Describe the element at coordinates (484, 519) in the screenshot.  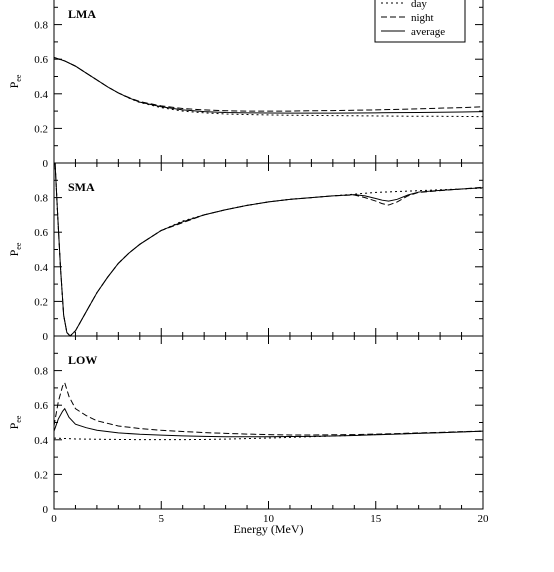
I see `x-tick-label: 20` at that location.